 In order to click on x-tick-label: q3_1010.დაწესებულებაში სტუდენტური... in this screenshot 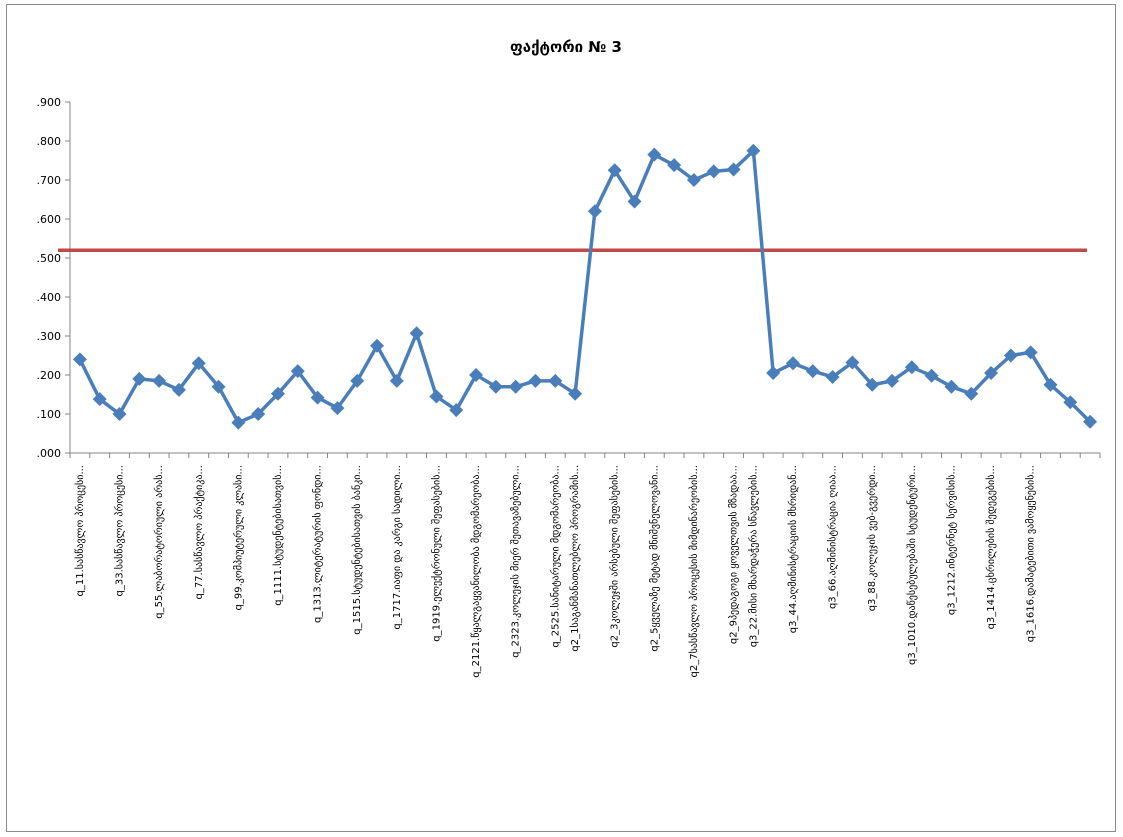, I will do `click(912, 565)`.